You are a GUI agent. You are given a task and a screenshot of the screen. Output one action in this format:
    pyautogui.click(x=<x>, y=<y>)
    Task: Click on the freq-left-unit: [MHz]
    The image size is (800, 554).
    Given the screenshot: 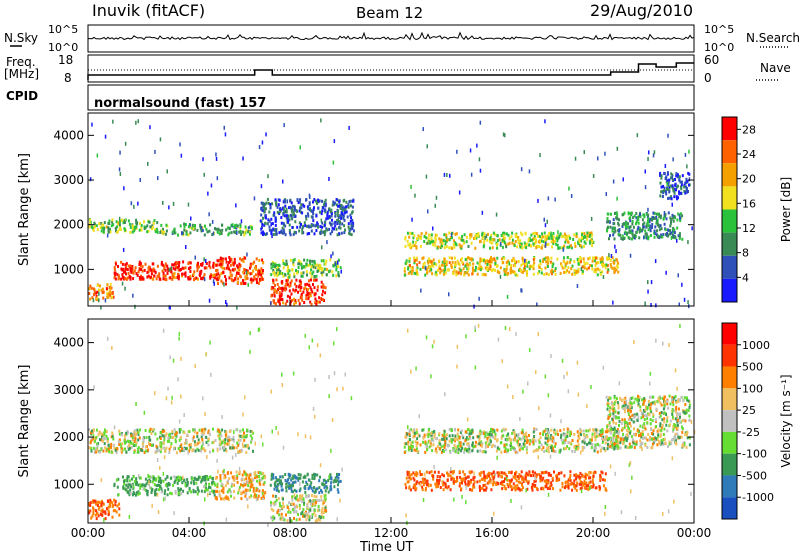 What is the action you would take?
    pyautogui.click(x=21, y=74)
    